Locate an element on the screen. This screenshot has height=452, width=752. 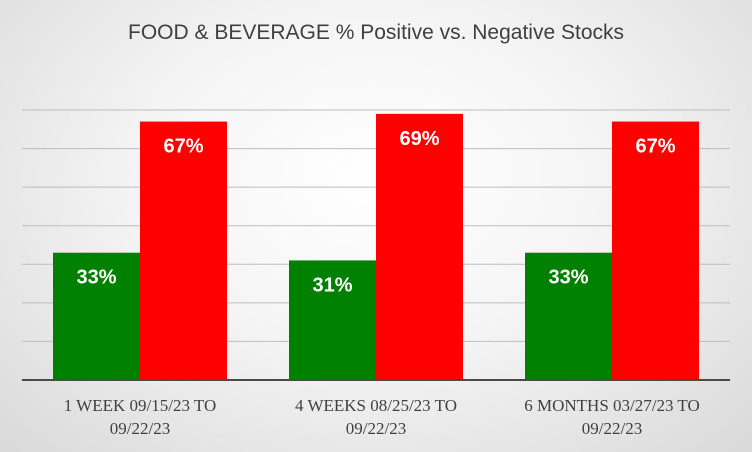
data-label: 69% is located at coordinates (419, 139).